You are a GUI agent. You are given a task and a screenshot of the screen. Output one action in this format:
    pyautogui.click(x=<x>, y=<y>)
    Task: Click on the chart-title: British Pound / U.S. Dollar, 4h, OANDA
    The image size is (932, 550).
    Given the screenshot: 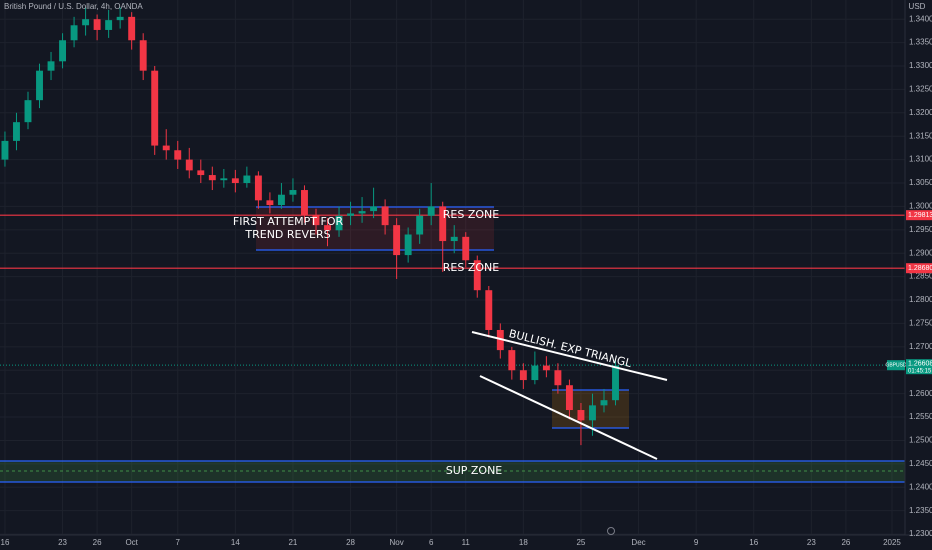 What is the action you would take?
    pyautogui.click(x=73, y=6)
    